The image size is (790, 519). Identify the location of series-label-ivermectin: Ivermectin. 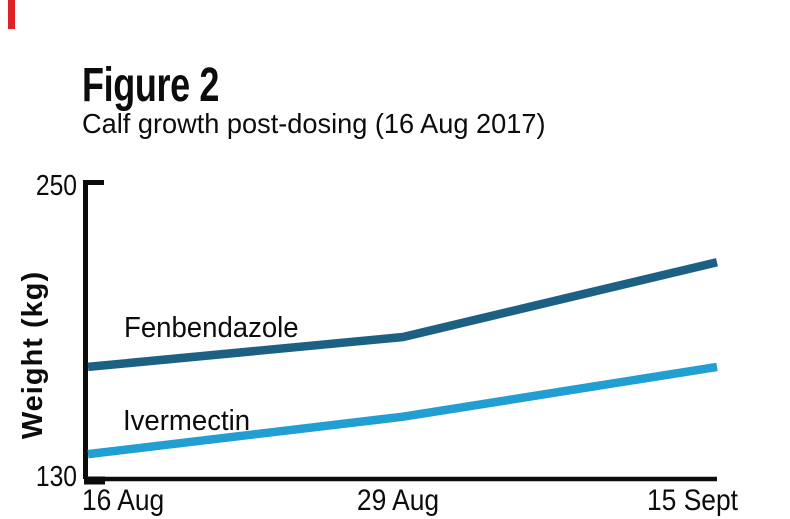
(187, 421).